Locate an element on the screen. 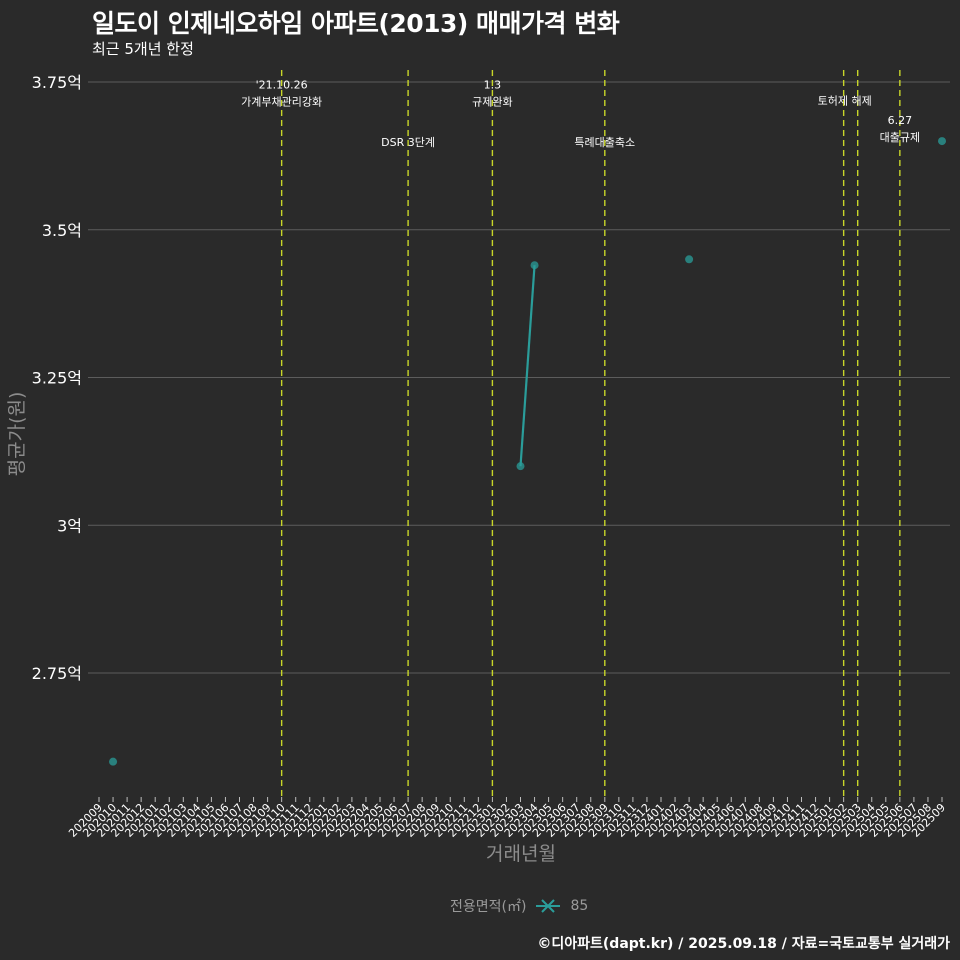 This screenshot has height=960, width=960. x-axis-title: 거래년월 is located at coordinates (521, 854).